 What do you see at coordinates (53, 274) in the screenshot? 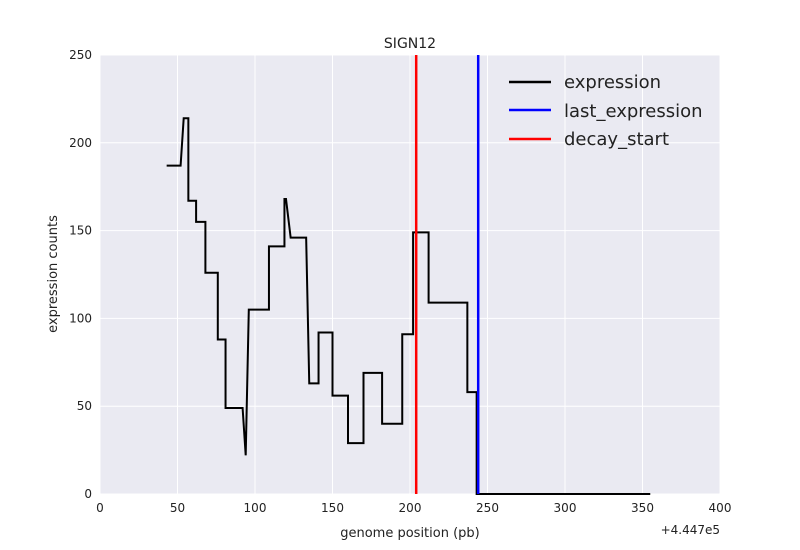
I see `y-axis-label: expression counts` at bounding box center [53, 274].